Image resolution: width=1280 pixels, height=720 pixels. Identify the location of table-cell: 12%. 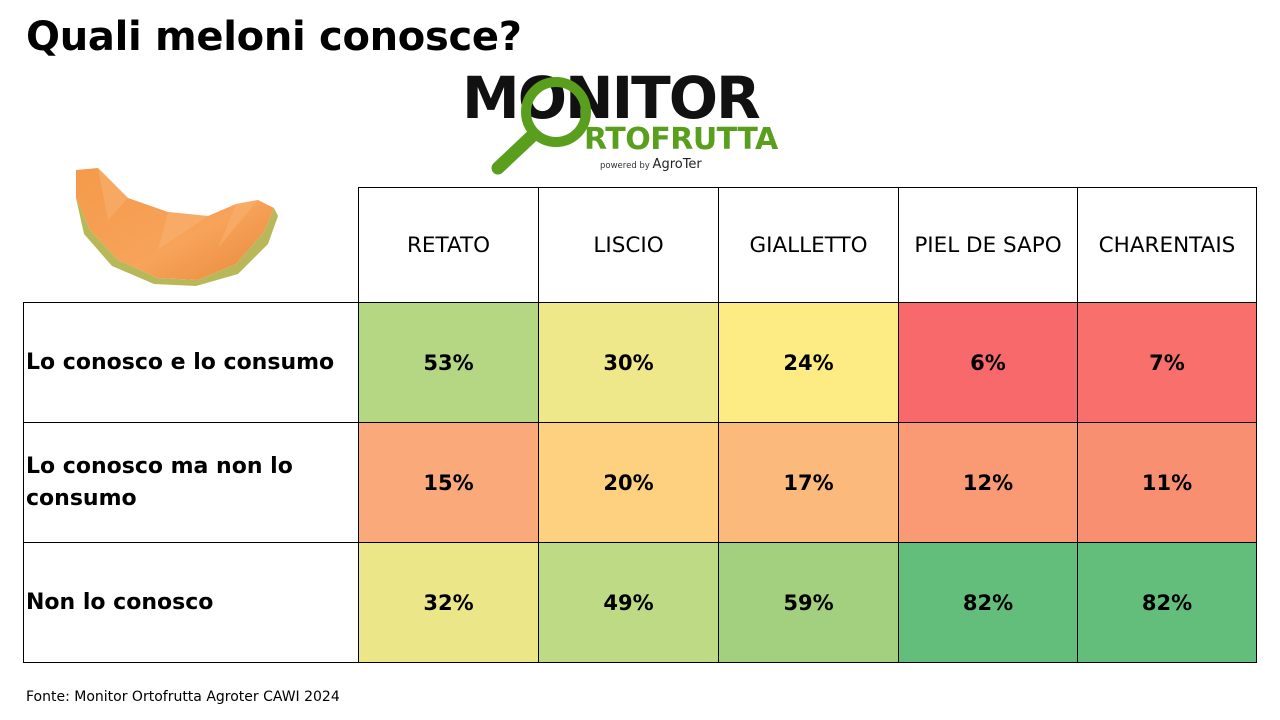
(988, 482).